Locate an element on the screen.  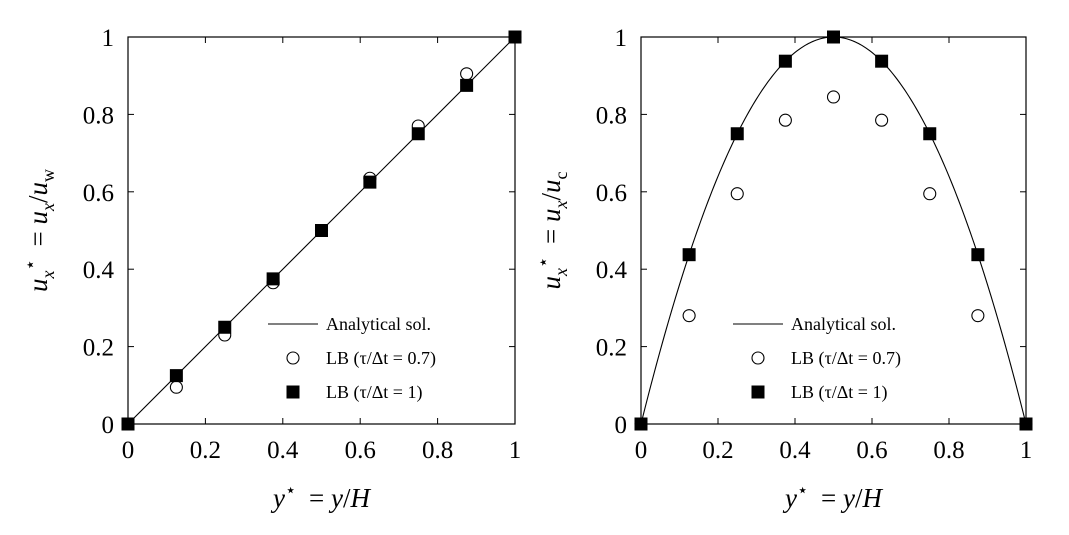
y-axis-label: ux⋆ = ux/uc is located at coordinates (552, 230).